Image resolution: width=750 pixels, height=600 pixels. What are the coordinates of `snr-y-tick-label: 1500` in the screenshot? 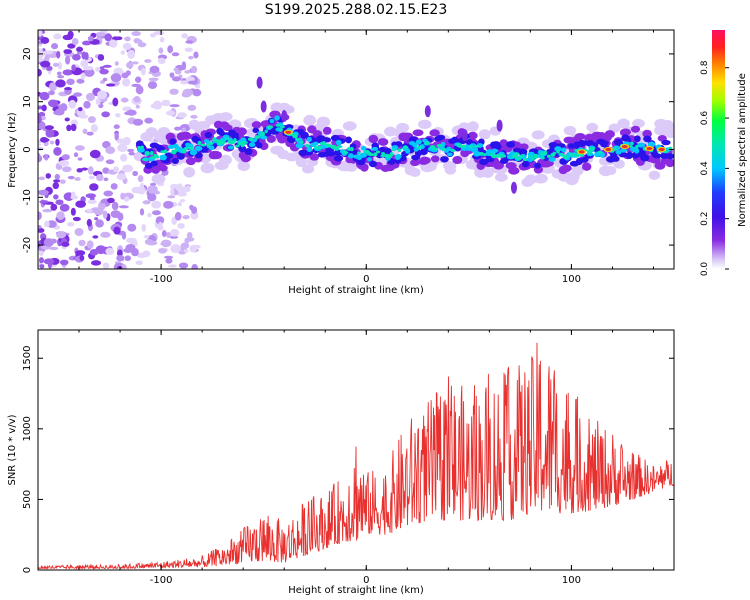 It's located at (27, 358).